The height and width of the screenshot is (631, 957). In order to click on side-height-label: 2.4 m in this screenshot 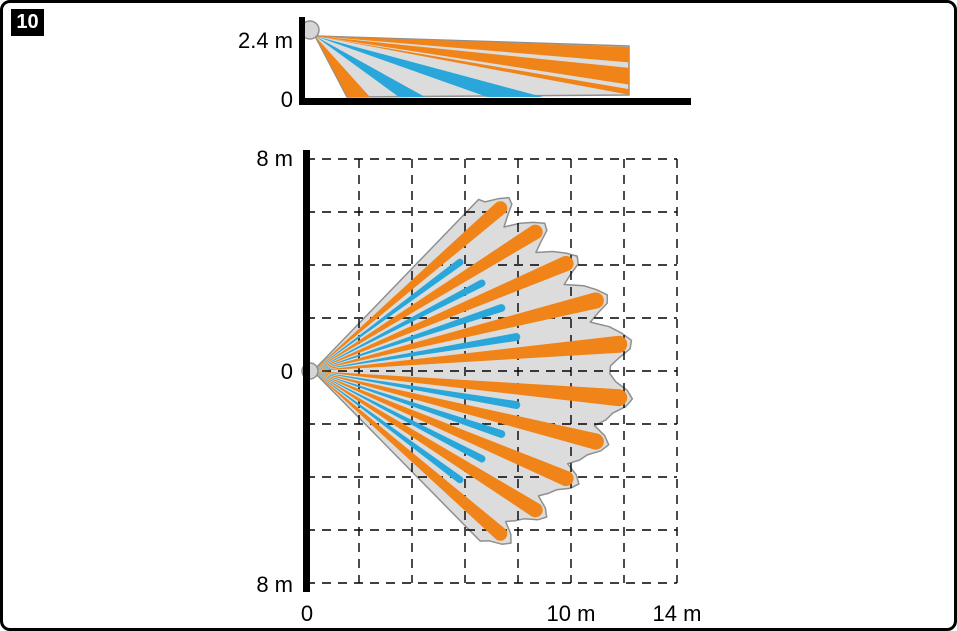, I will do `click(265, 40)`.